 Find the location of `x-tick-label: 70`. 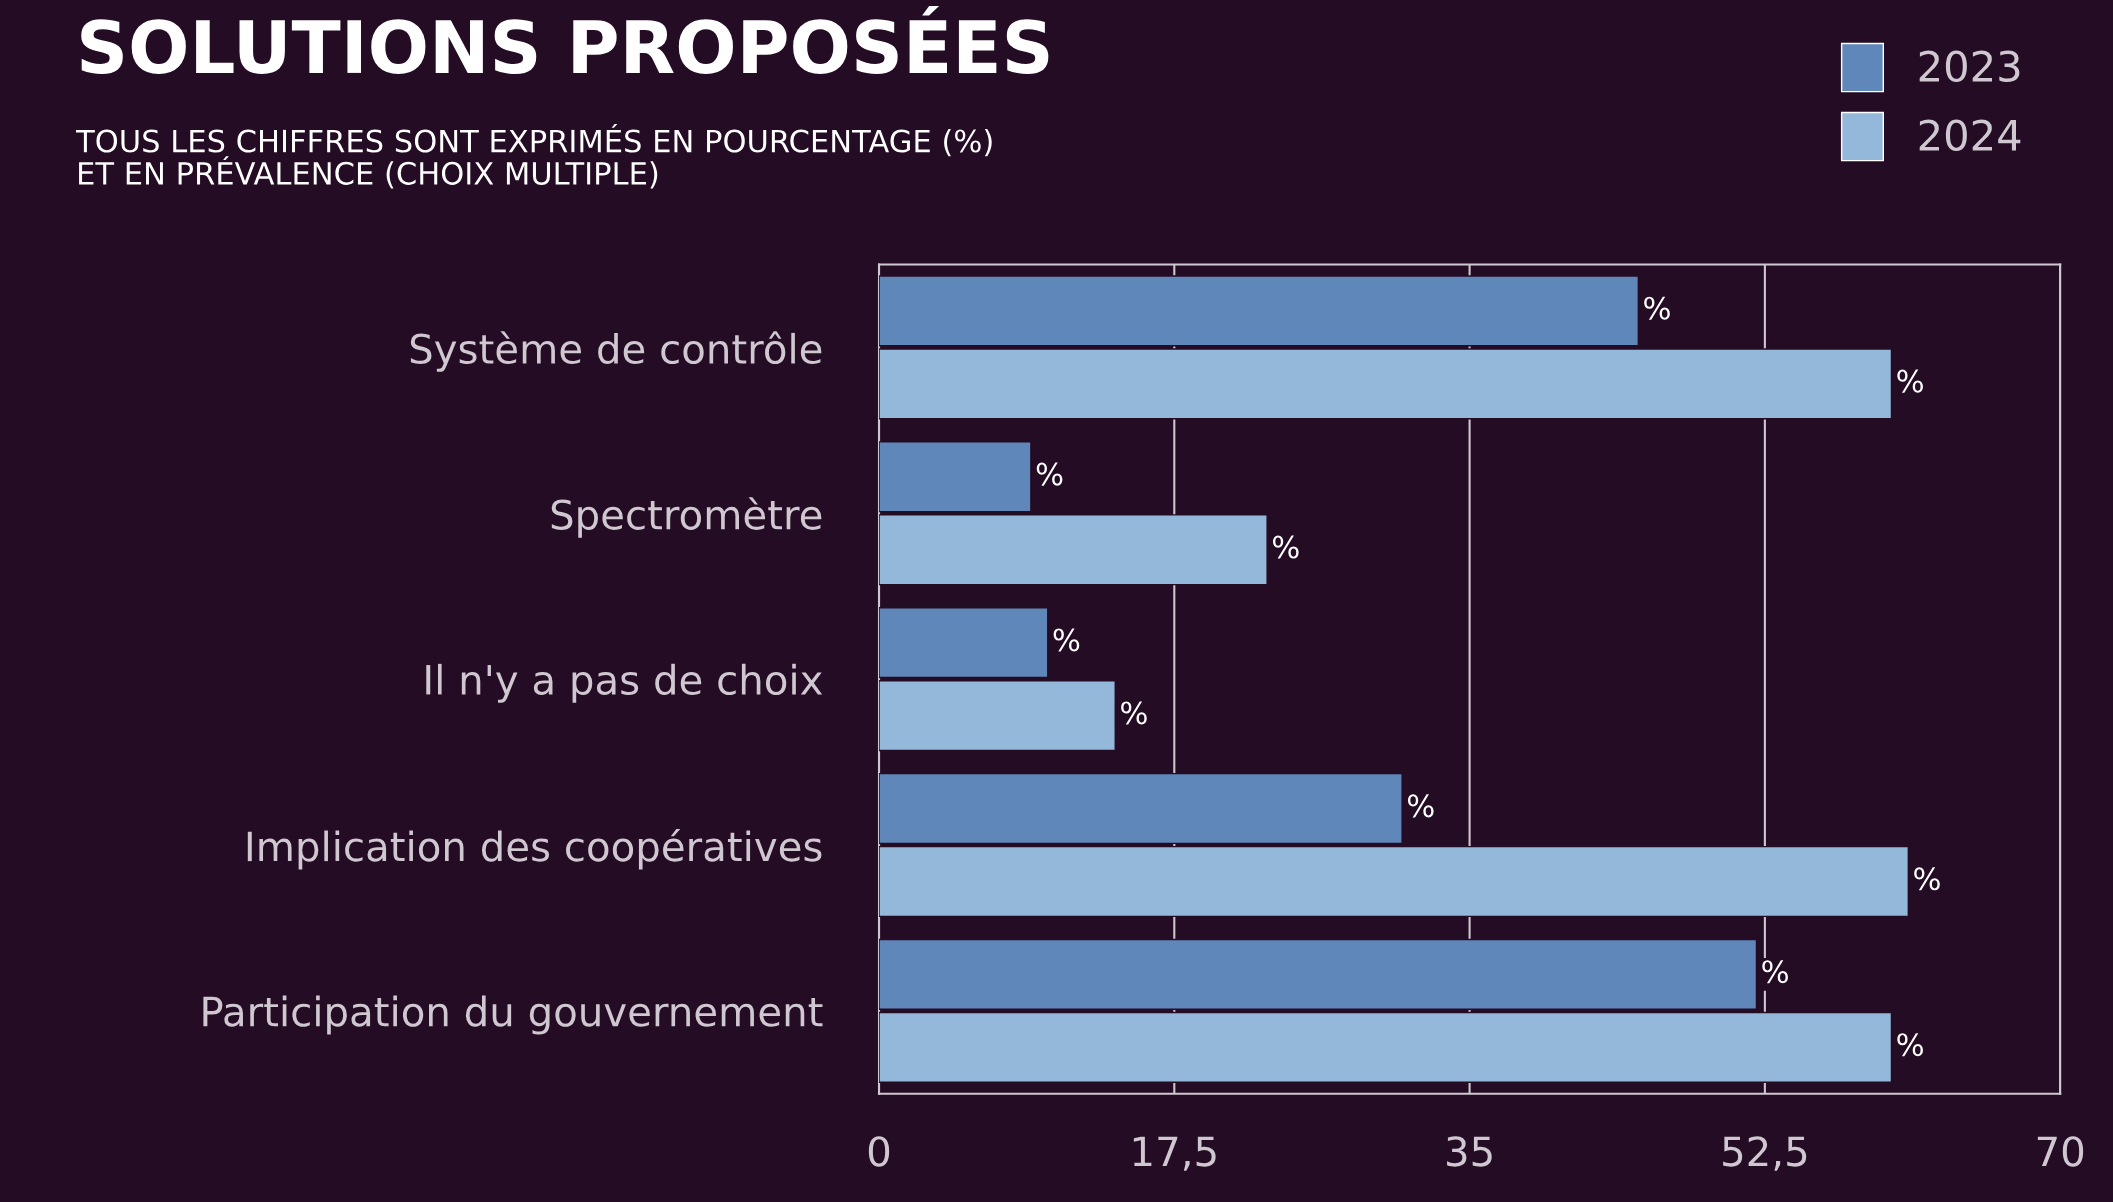

x-tick-label: 70 is located at coordinates (2060, 1151).